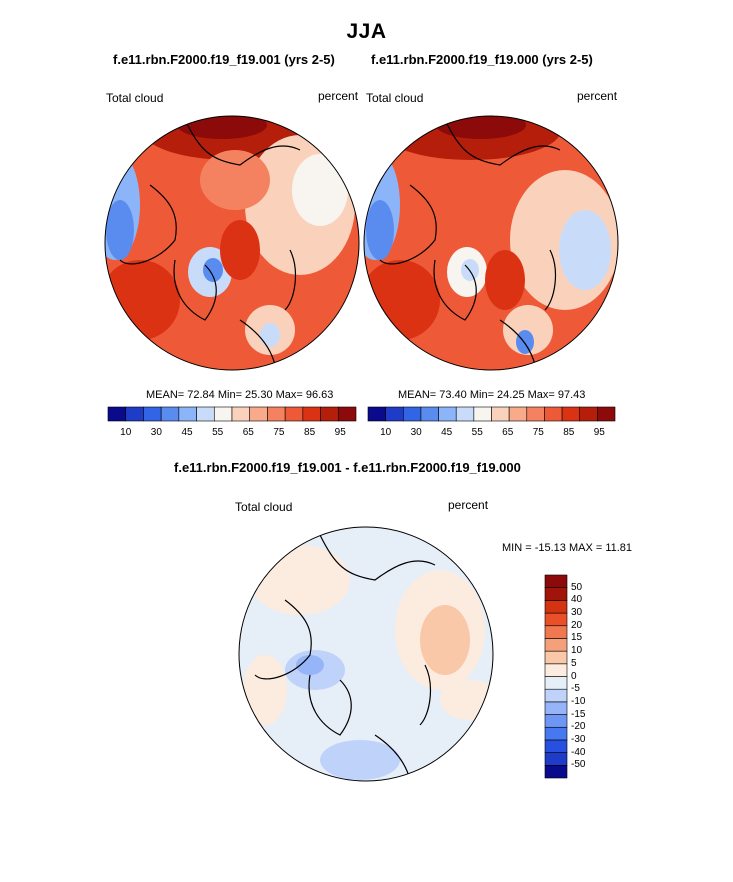 The height and width of the screenshot is (882, 733). I want to click on panel-a-colorbar-tick-label: 85, so click(310, 432).